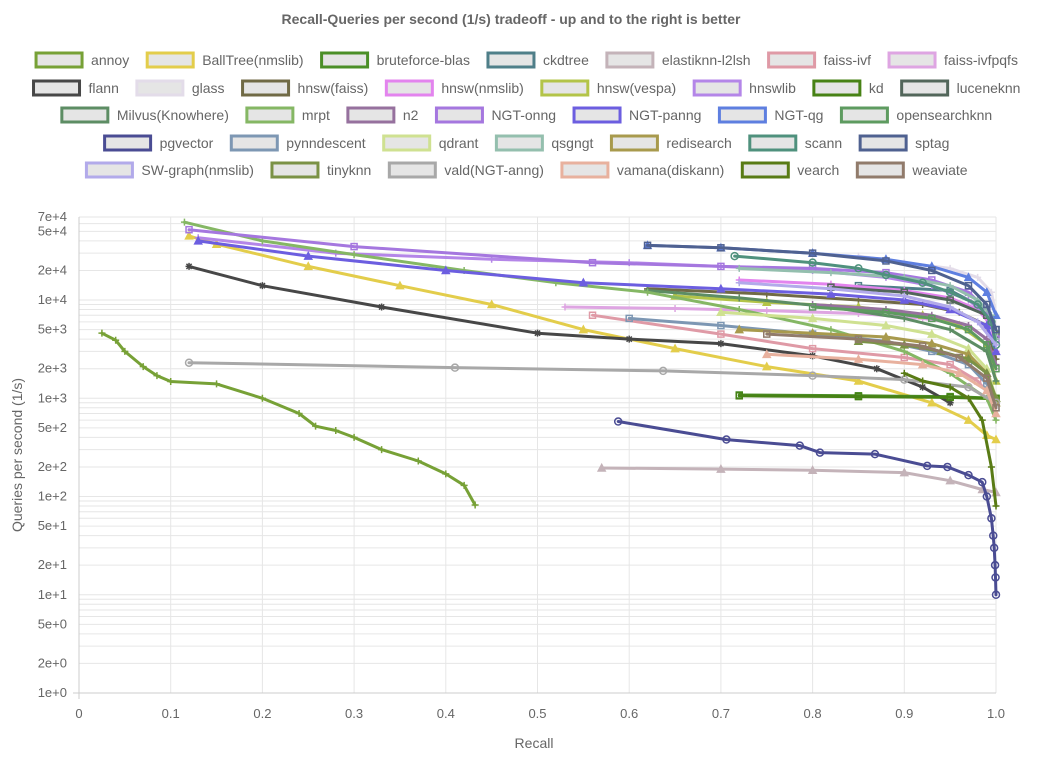 Image resolution: width=1053 pixels, height=761 pixels. I want to click on legend-item-milvus-knowhere: Milvus(Knowhere), so click(144, 115).